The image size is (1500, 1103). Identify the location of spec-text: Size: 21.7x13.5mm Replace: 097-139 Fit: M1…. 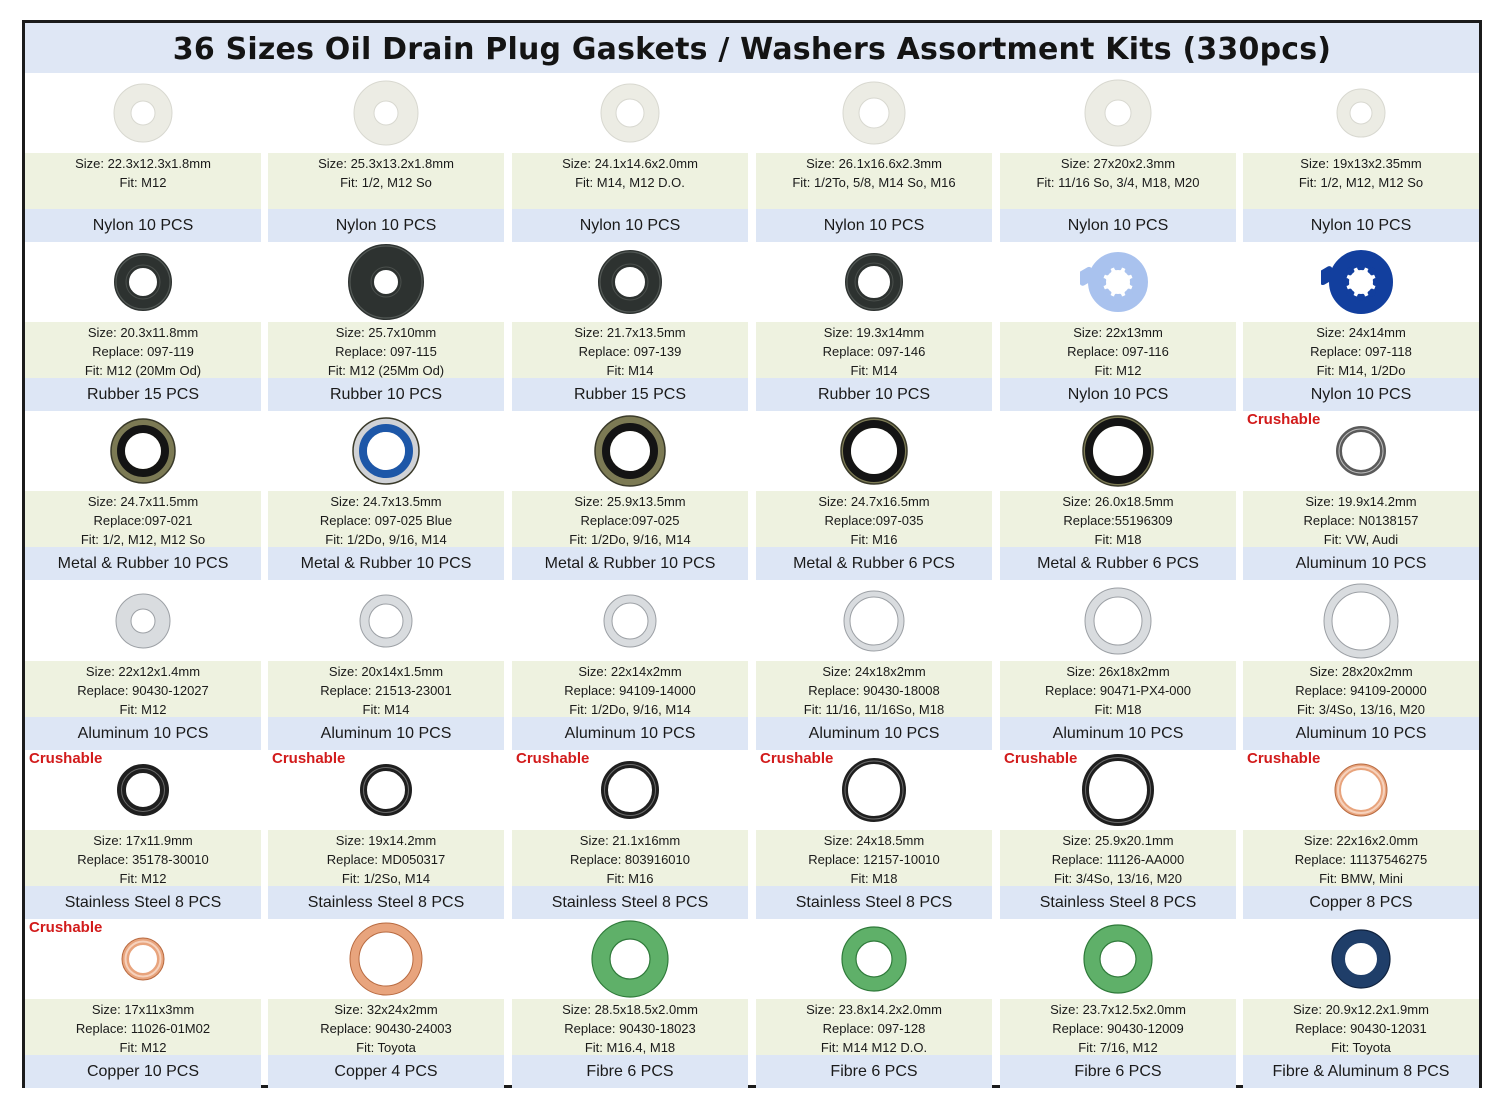
(630, 350).